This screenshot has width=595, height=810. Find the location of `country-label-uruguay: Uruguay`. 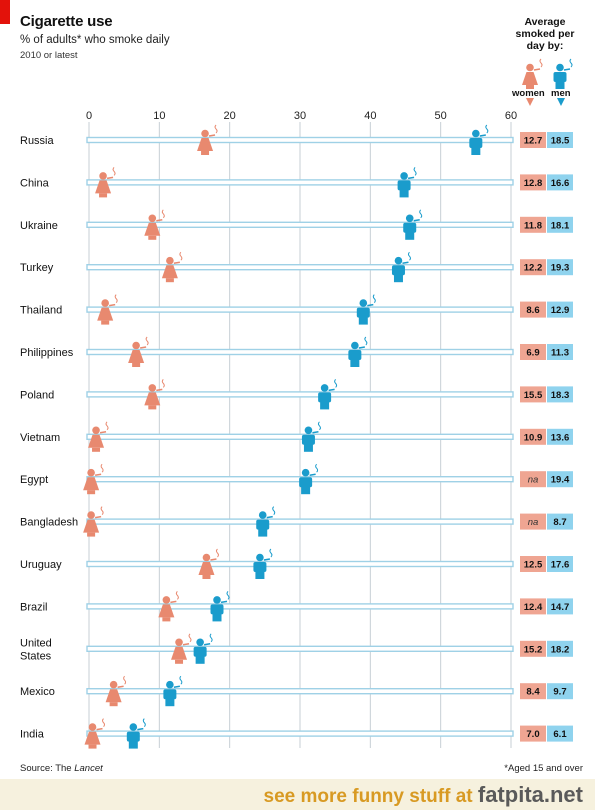

country-label-uruguay: Uruguay is located at coordinates (41, 565).